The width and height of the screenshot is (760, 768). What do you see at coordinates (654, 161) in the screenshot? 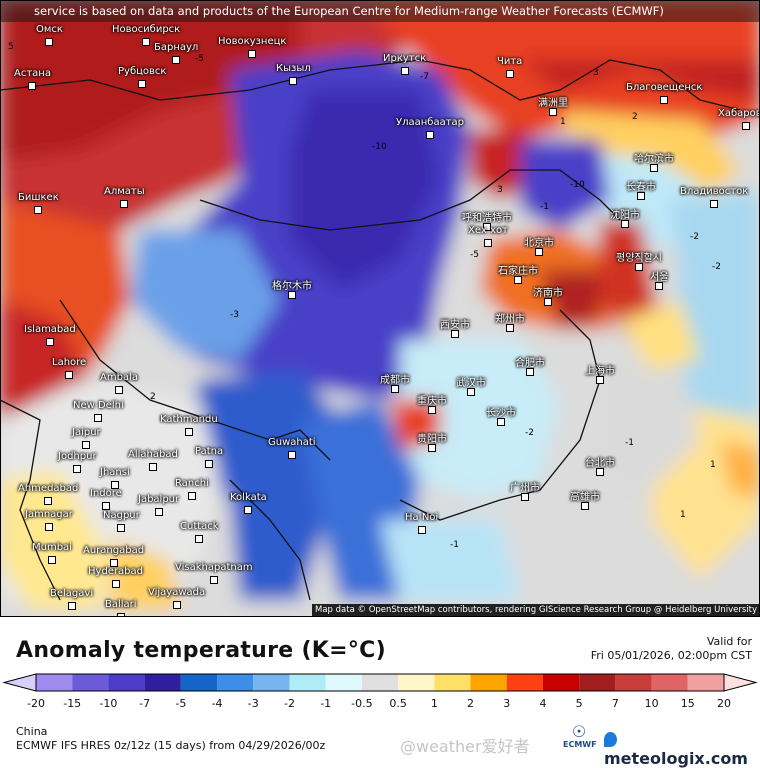
I see `city-label: 哈尔滨市` at bounding box center [654, 161].